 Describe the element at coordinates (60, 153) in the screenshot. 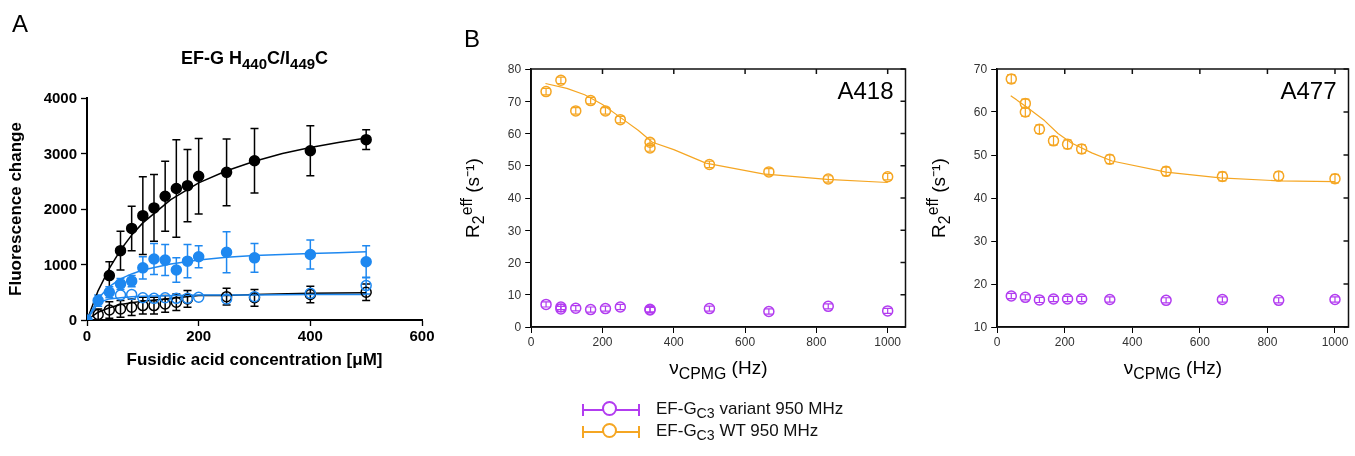

I see `y-tick-label: 3000` at that location.